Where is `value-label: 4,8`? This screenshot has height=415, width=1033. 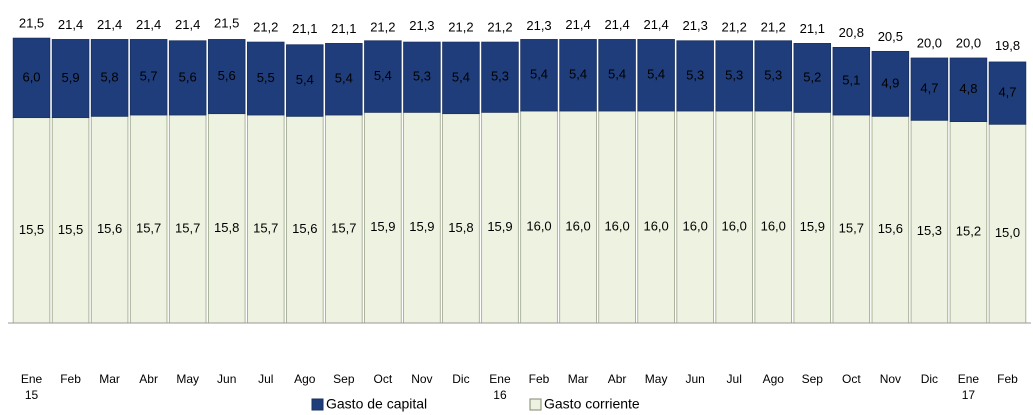
value-label: 4,8 is located at coordinates (968, 88).